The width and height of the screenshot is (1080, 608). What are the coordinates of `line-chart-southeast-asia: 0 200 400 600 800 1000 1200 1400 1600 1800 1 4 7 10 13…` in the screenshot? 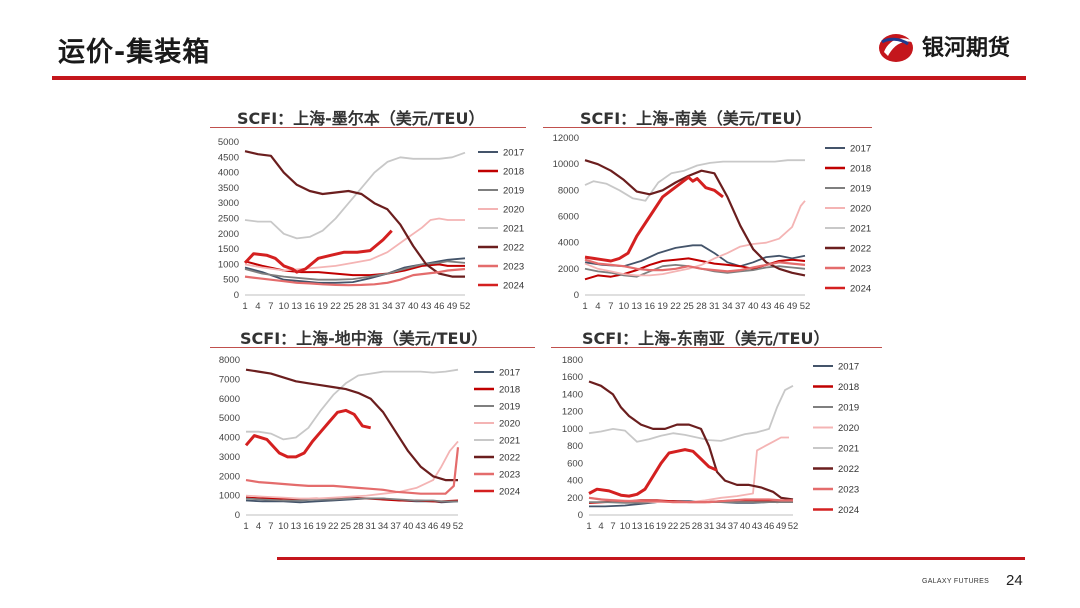 It's located at (710, 443).